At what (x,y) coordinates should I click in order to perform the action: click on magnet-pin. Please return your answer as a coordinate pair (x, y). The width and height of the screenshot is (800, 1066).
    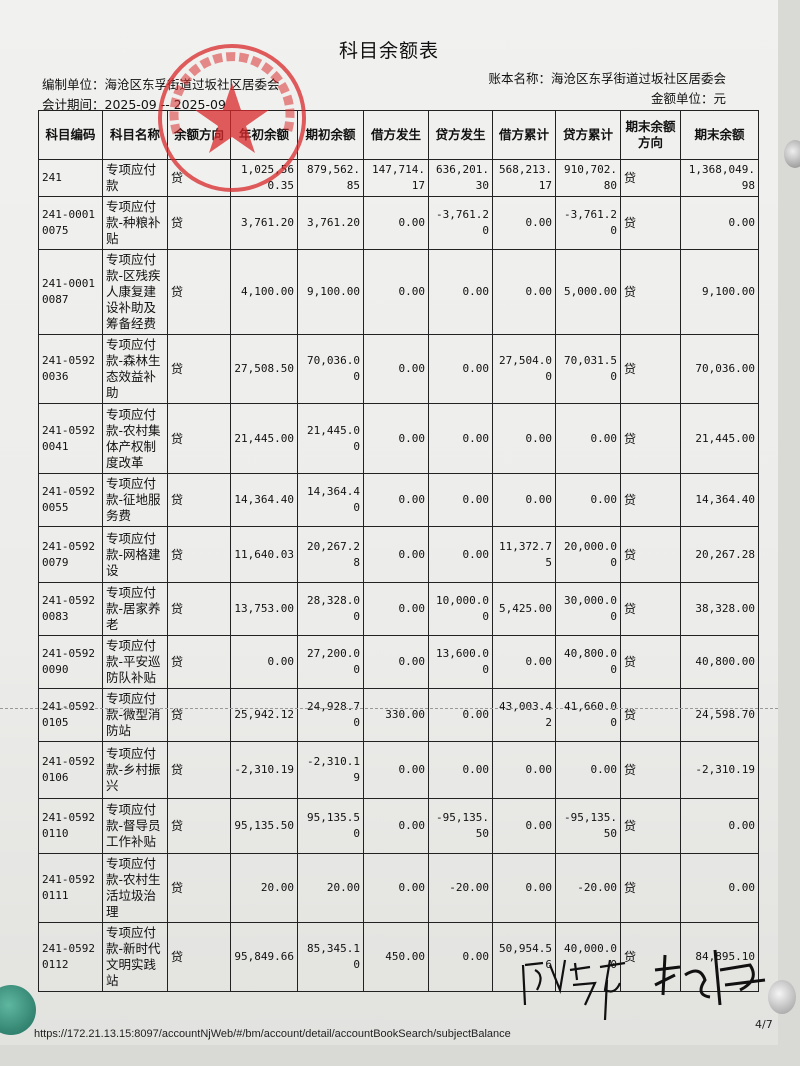
    Looking at the image, I should click on (792, 154).